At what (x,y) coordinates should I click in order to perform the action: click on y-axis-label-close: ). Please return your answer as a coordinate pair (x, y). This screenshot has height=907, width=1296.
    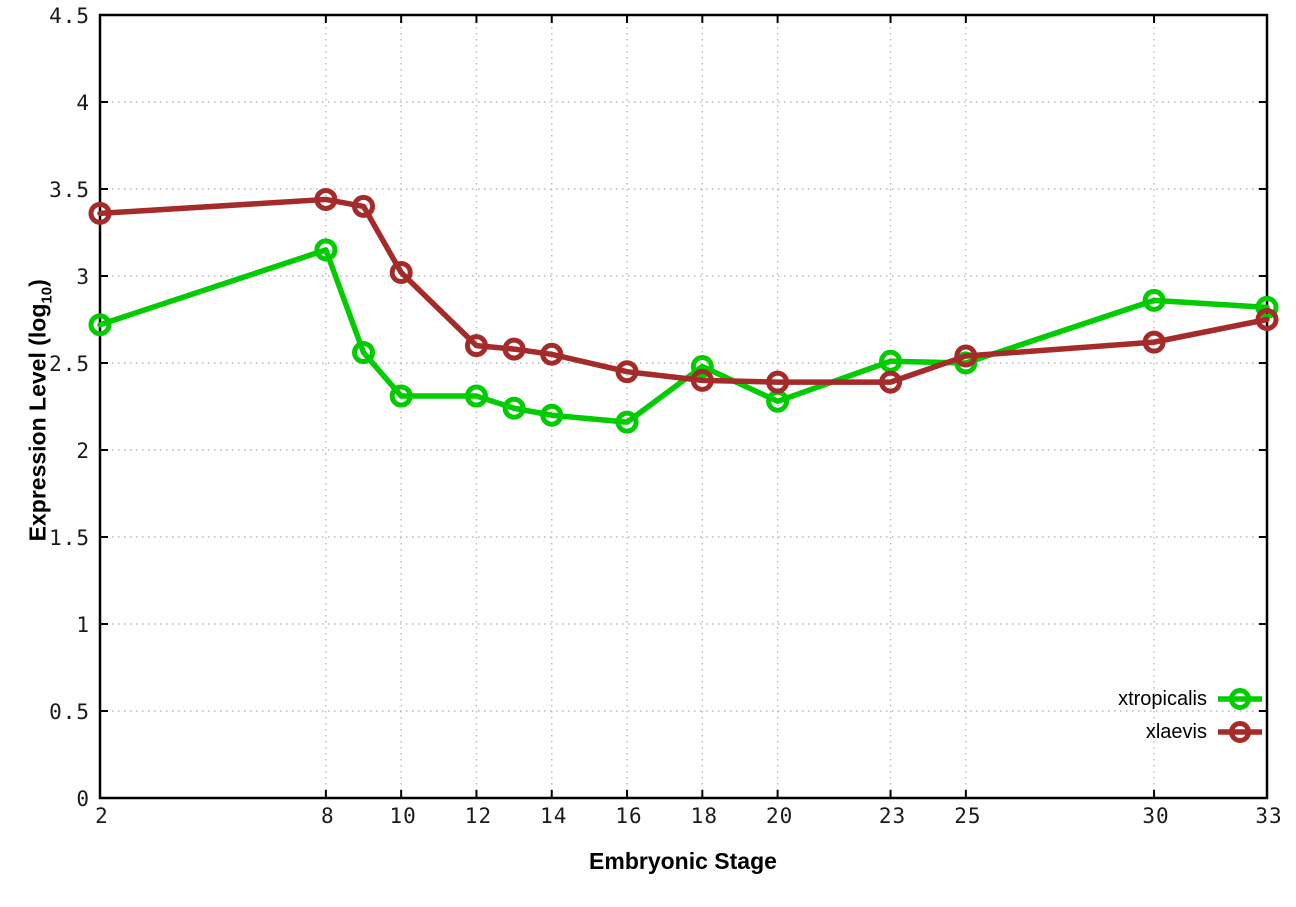
    Looking at the image, I should click on (37, 283).